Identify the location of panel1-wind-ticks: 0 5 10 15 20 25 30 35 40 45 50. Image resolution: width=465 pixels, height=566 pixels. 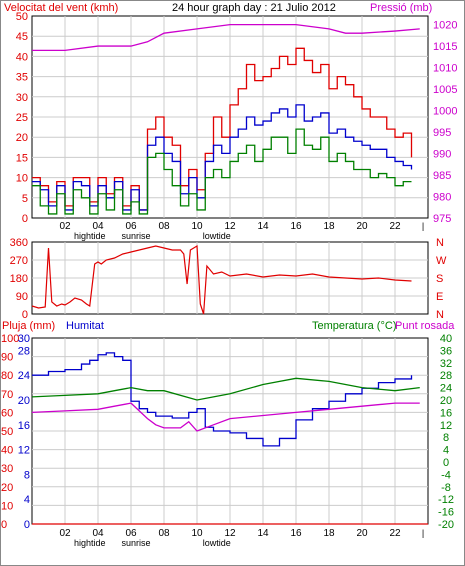
(22, 118).